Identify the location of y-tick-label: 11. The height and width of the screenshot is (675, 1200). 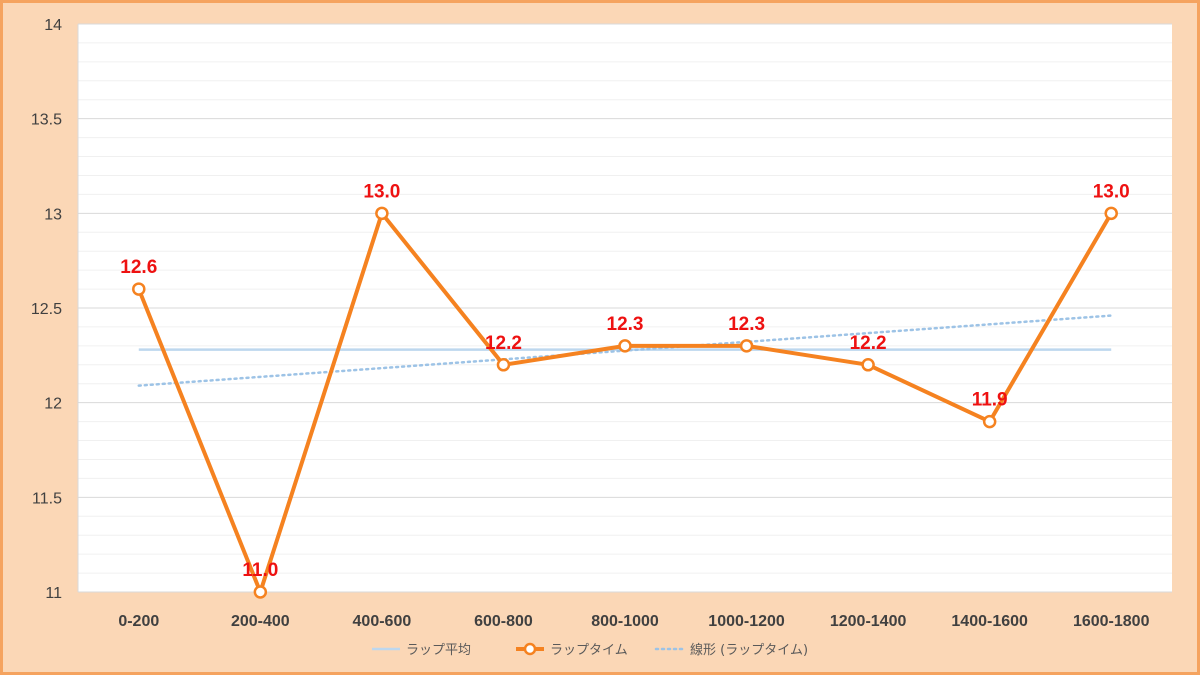
(53, 593).